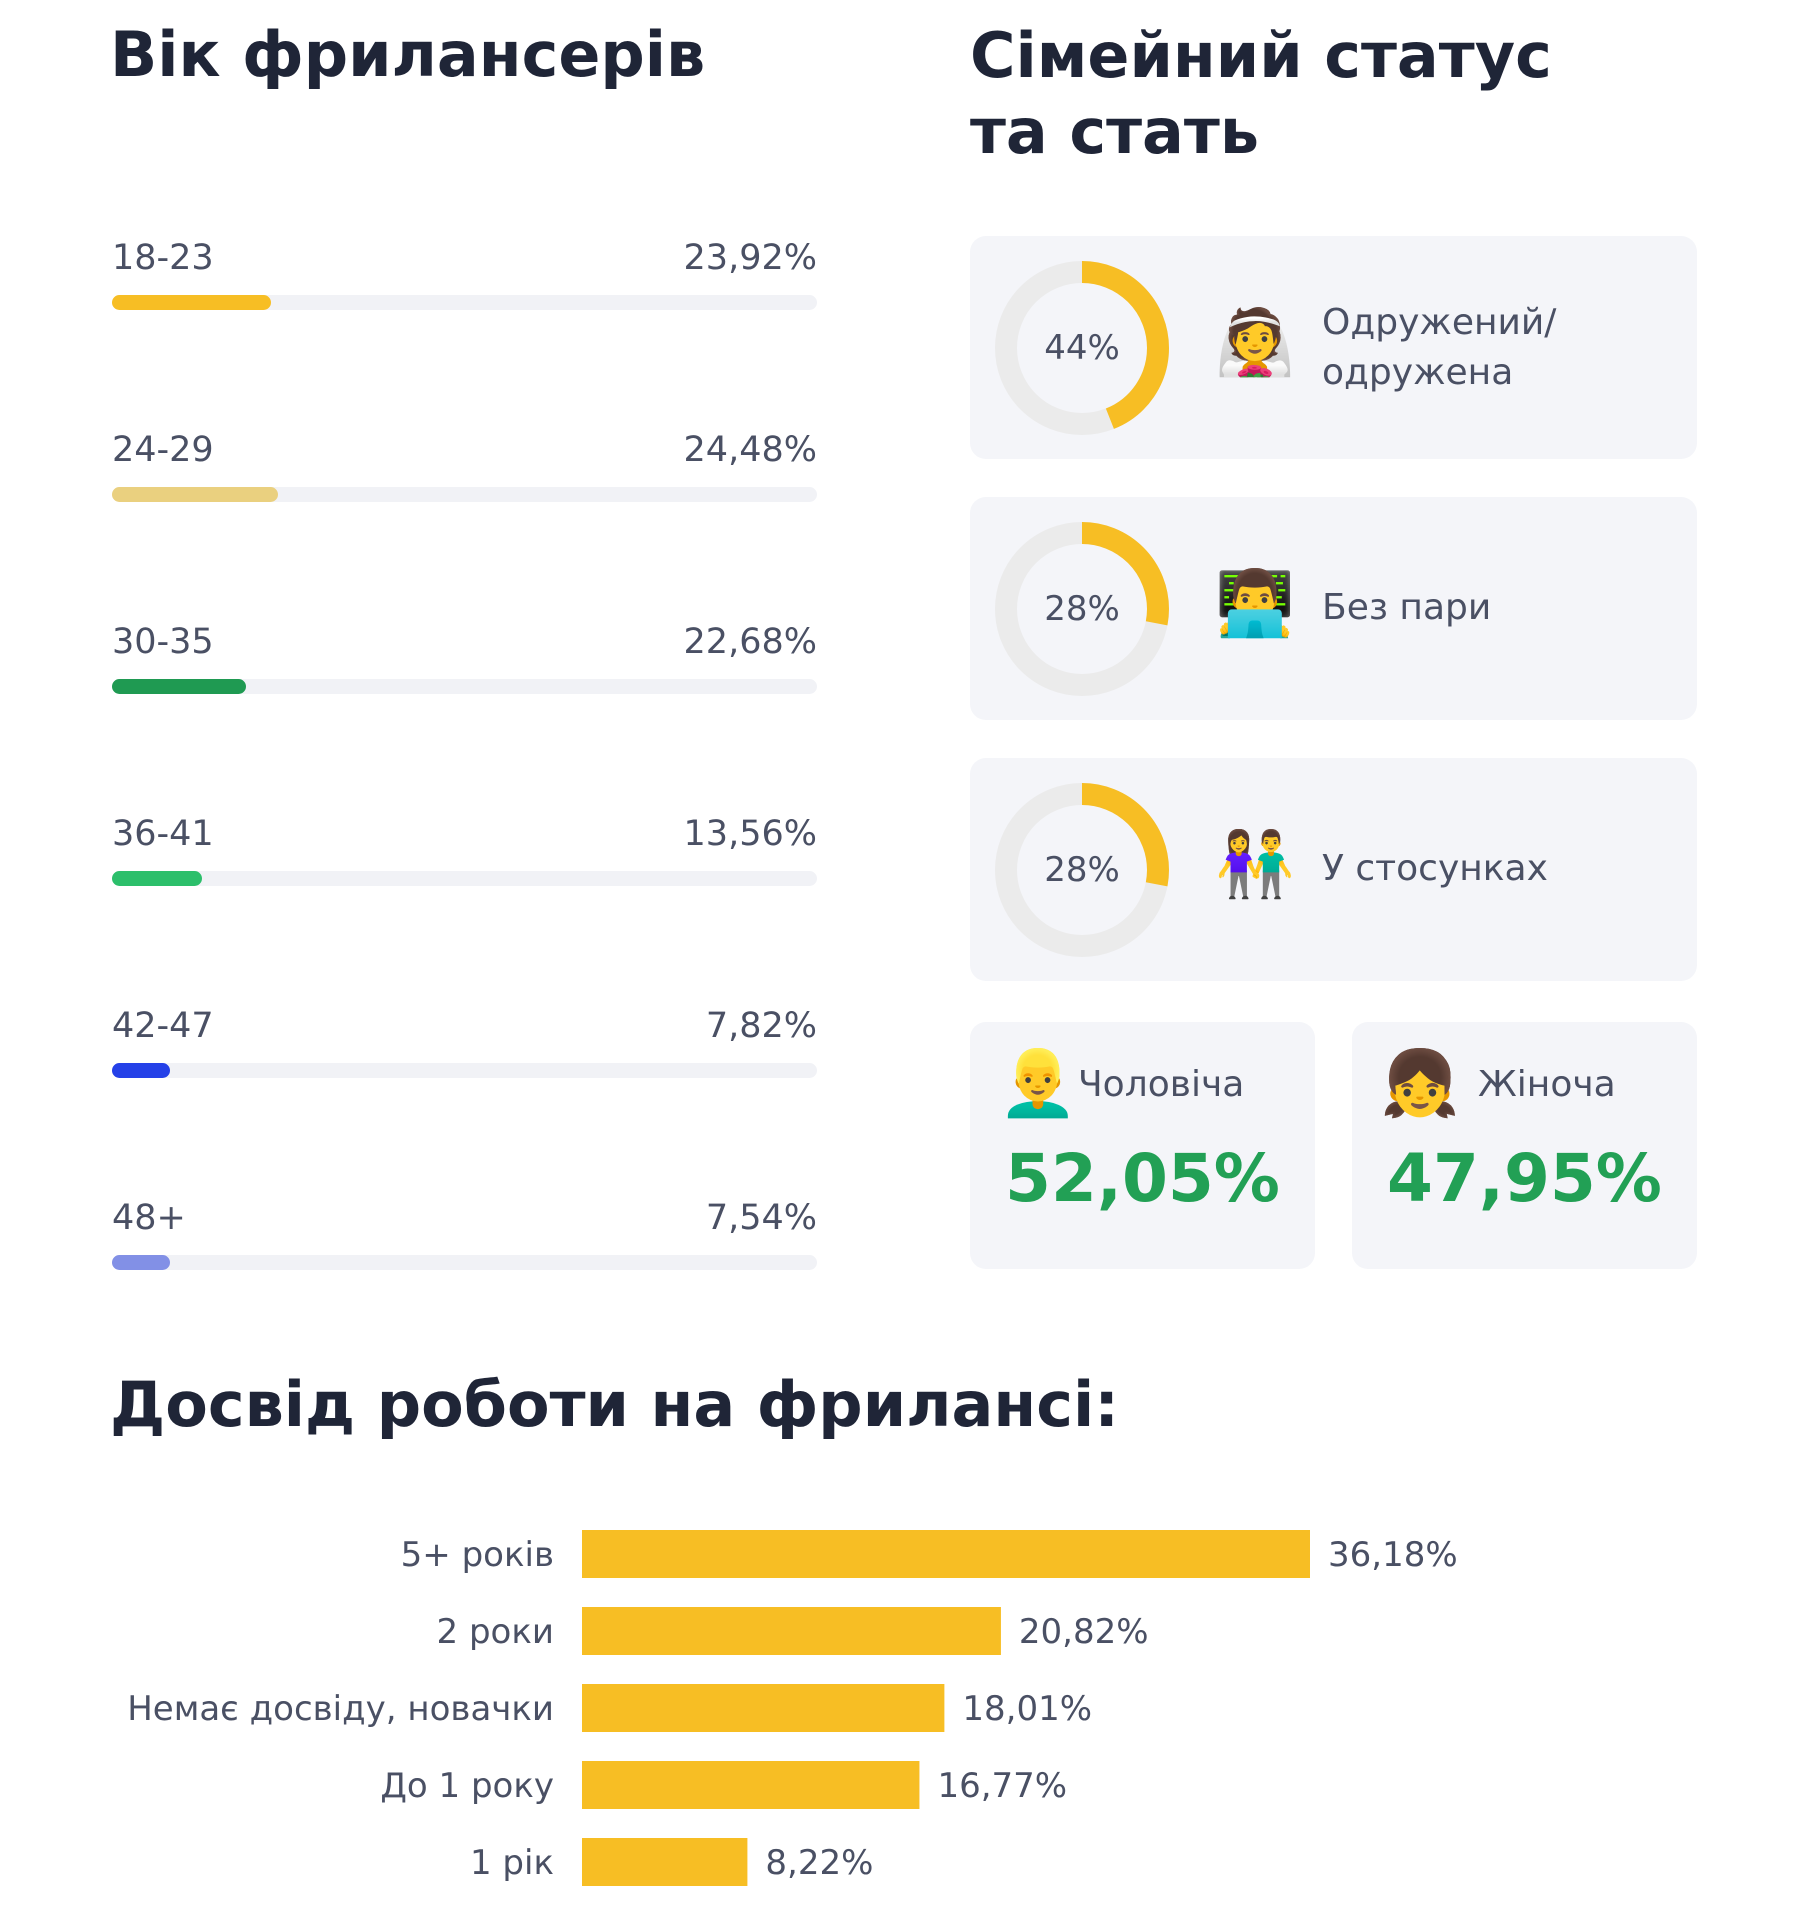  I want to click on age-label: 42-47, so click(163, 1026).